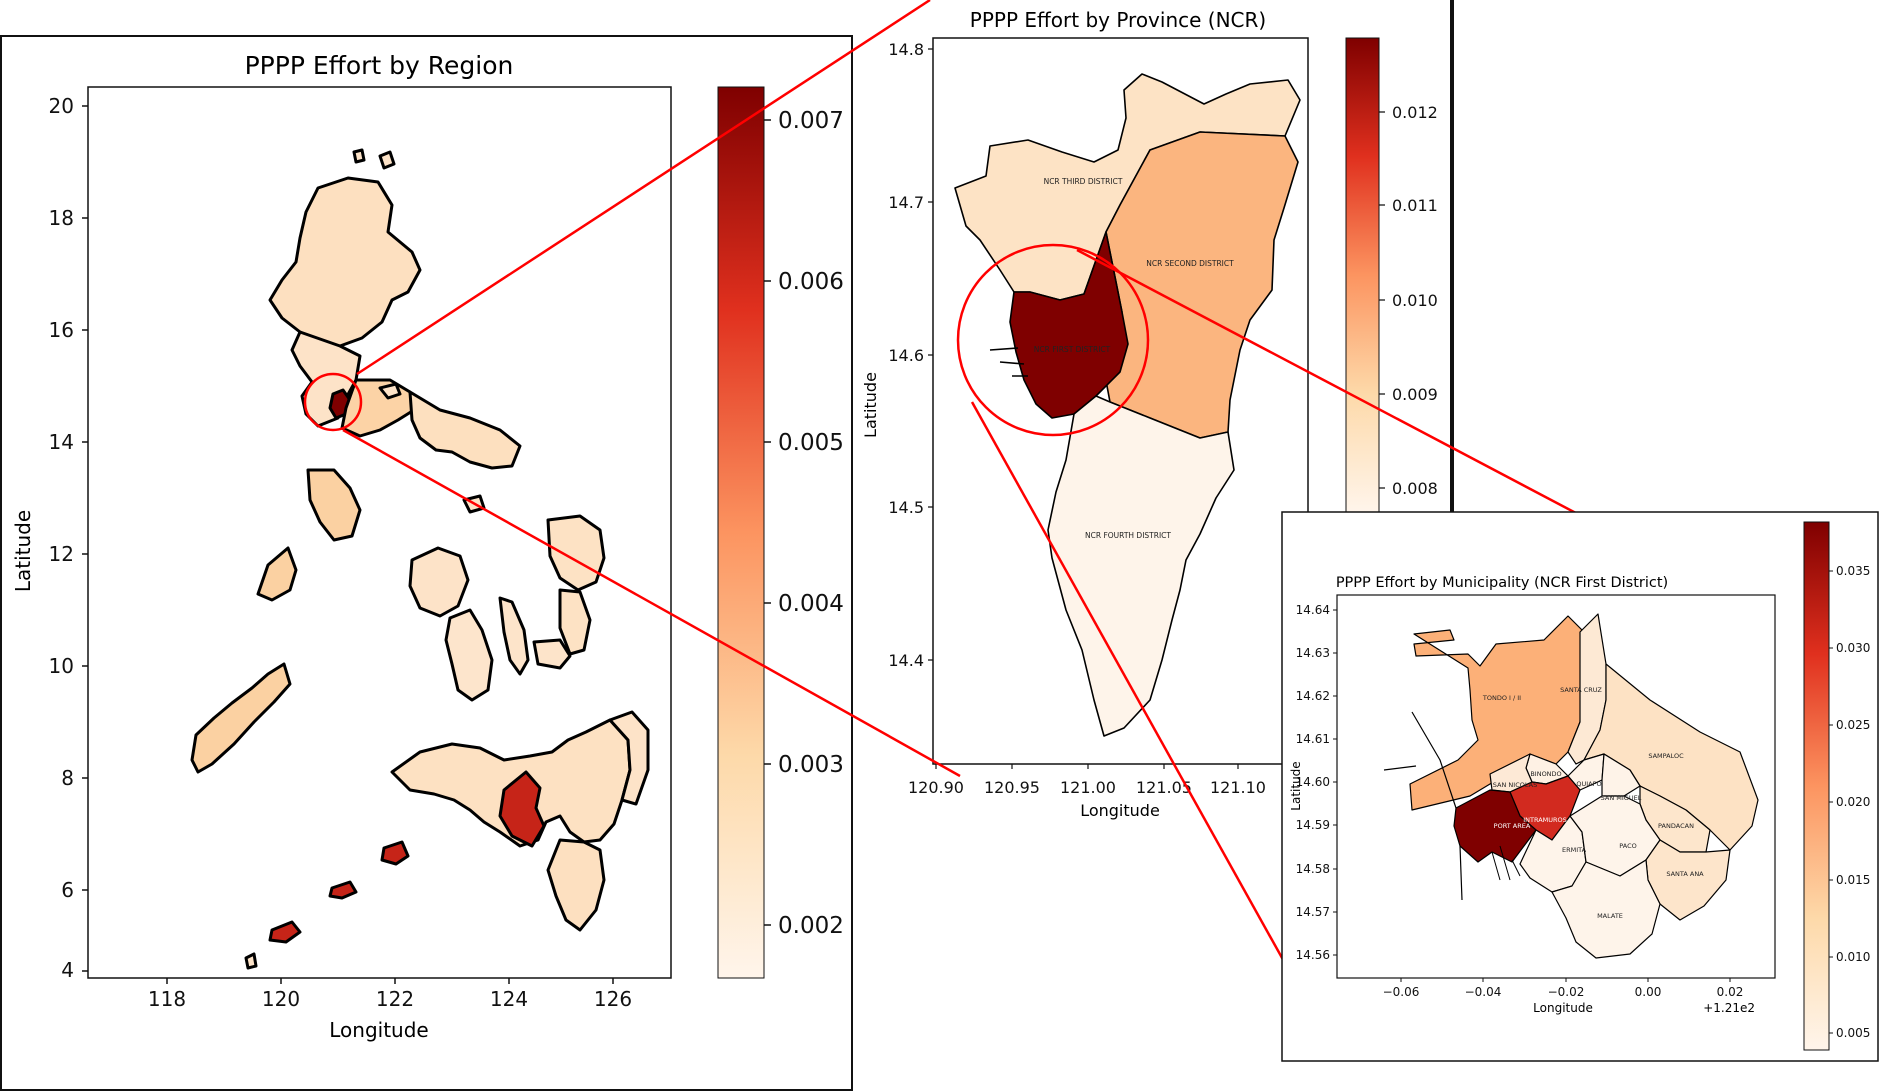 This screenshot has height=1092, width=1880. I want to click on muni-ytick-label: 14.63, so click(1313, 653).